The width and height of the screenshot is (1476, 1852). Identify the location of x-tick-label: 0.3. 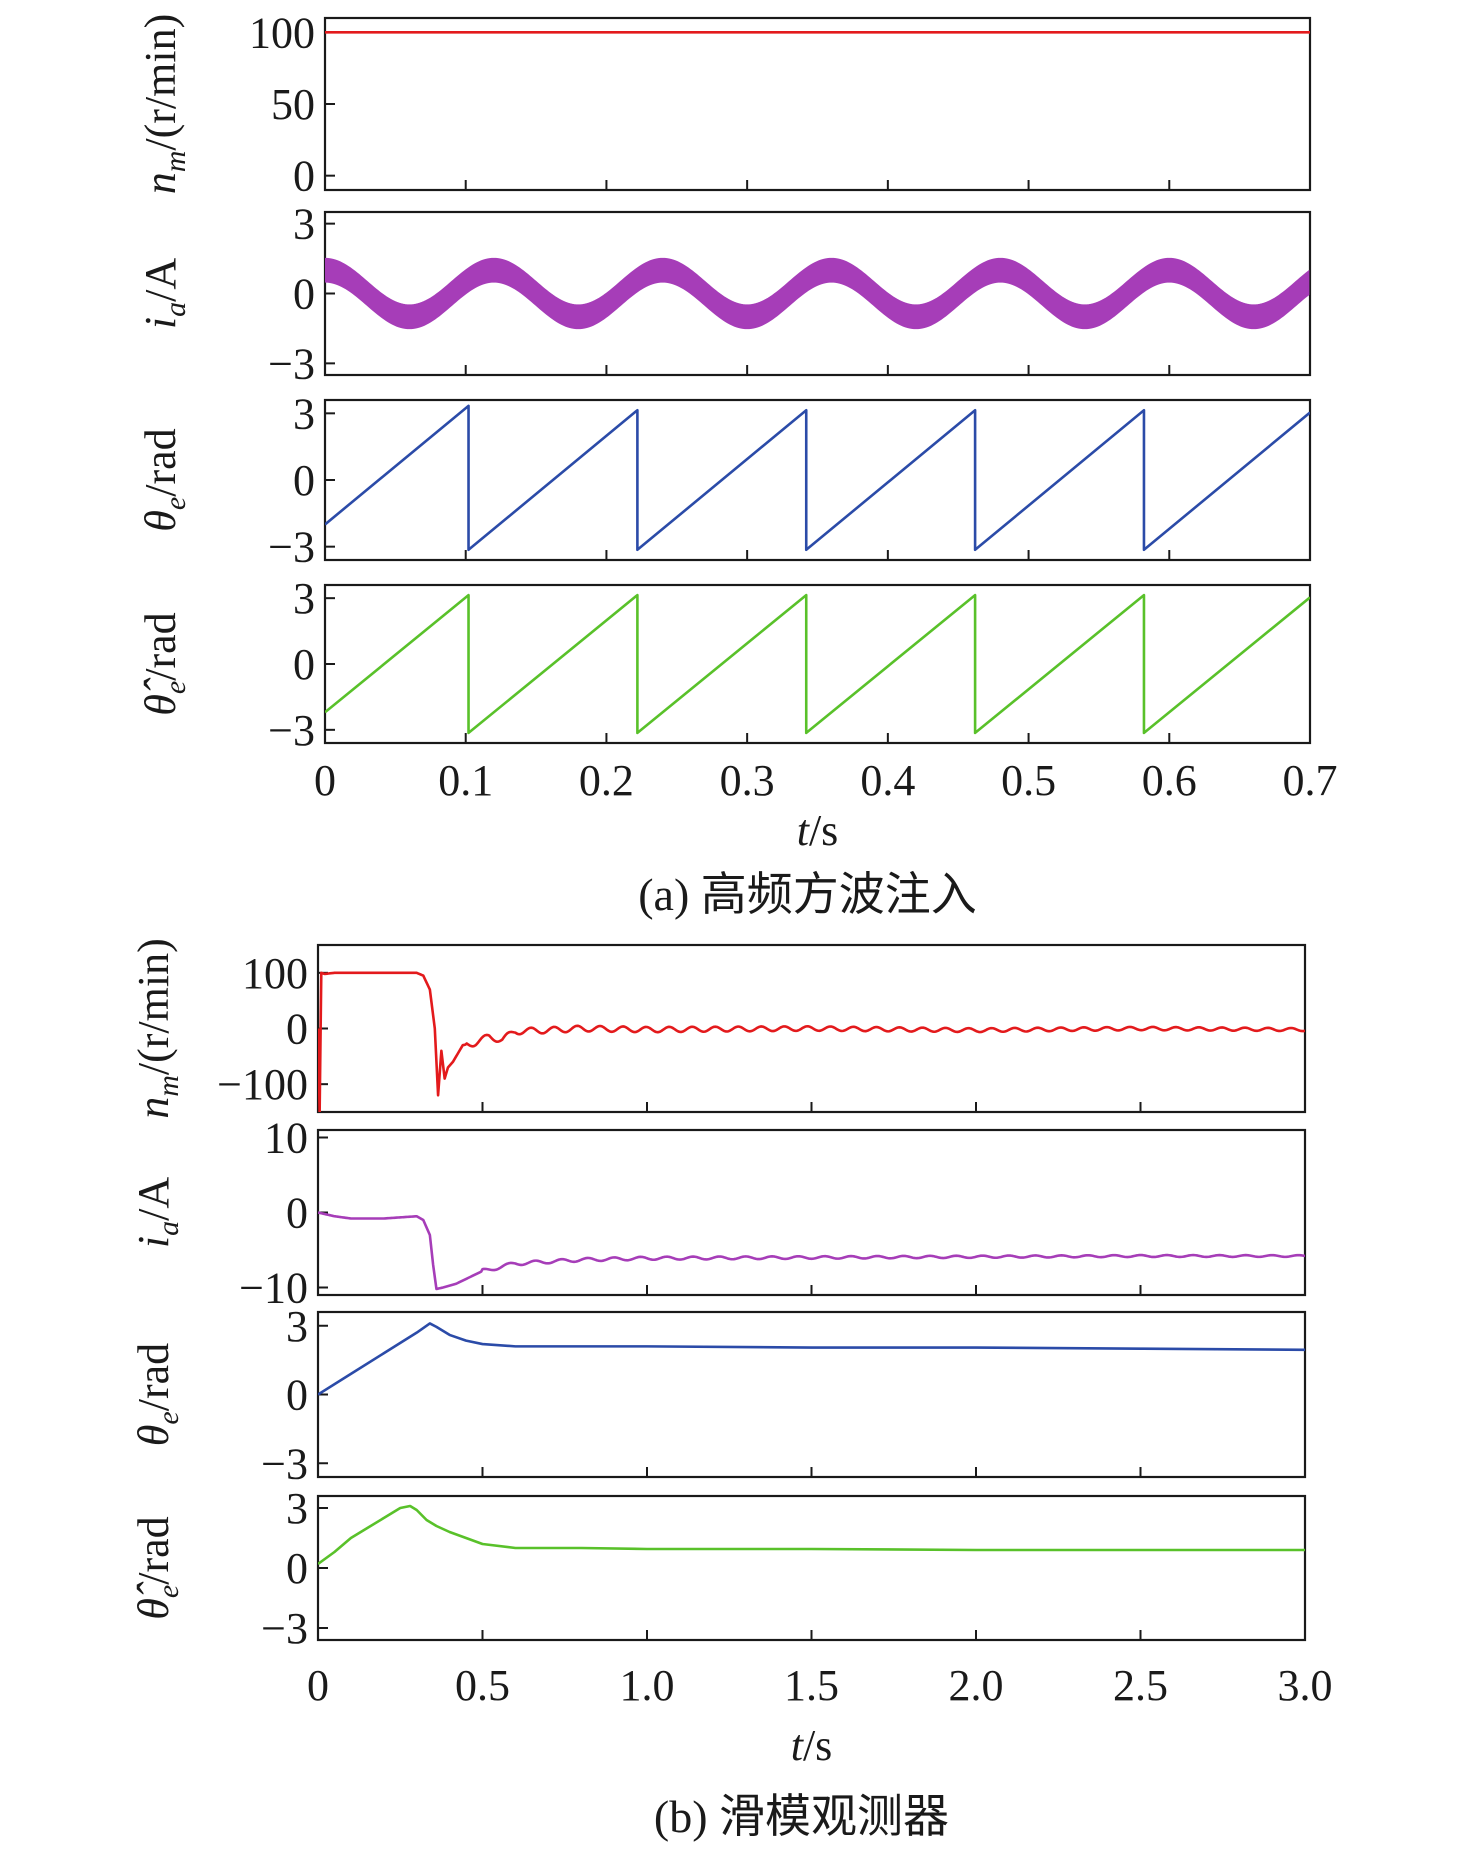
(747, 780).